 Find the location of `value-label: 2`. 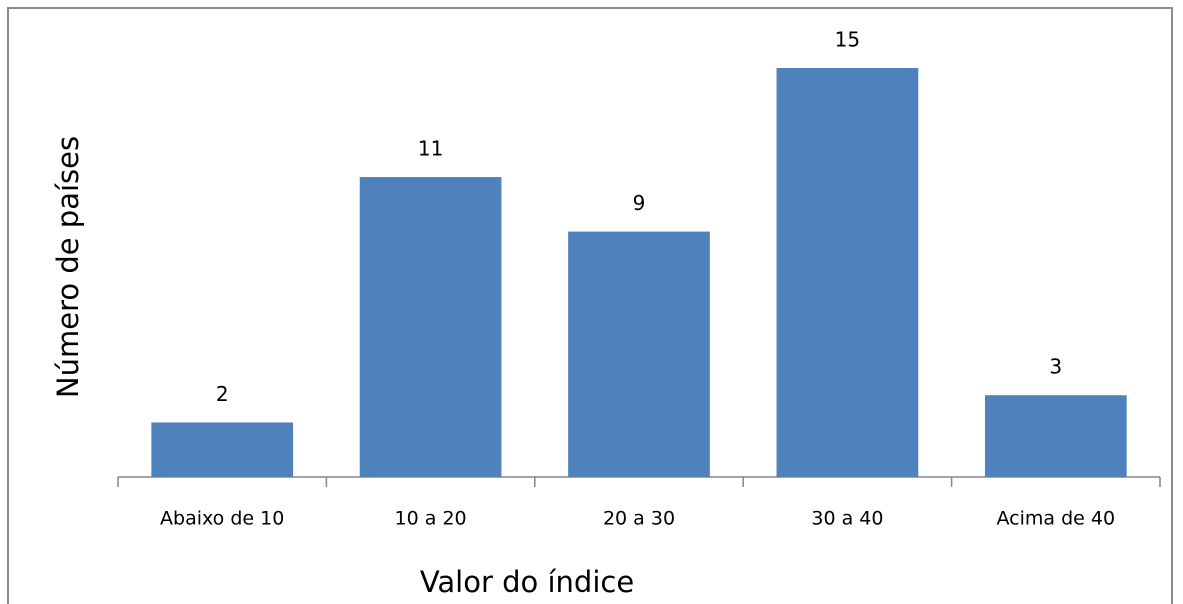

value-label: 2 is located at coordinates (222, 394).